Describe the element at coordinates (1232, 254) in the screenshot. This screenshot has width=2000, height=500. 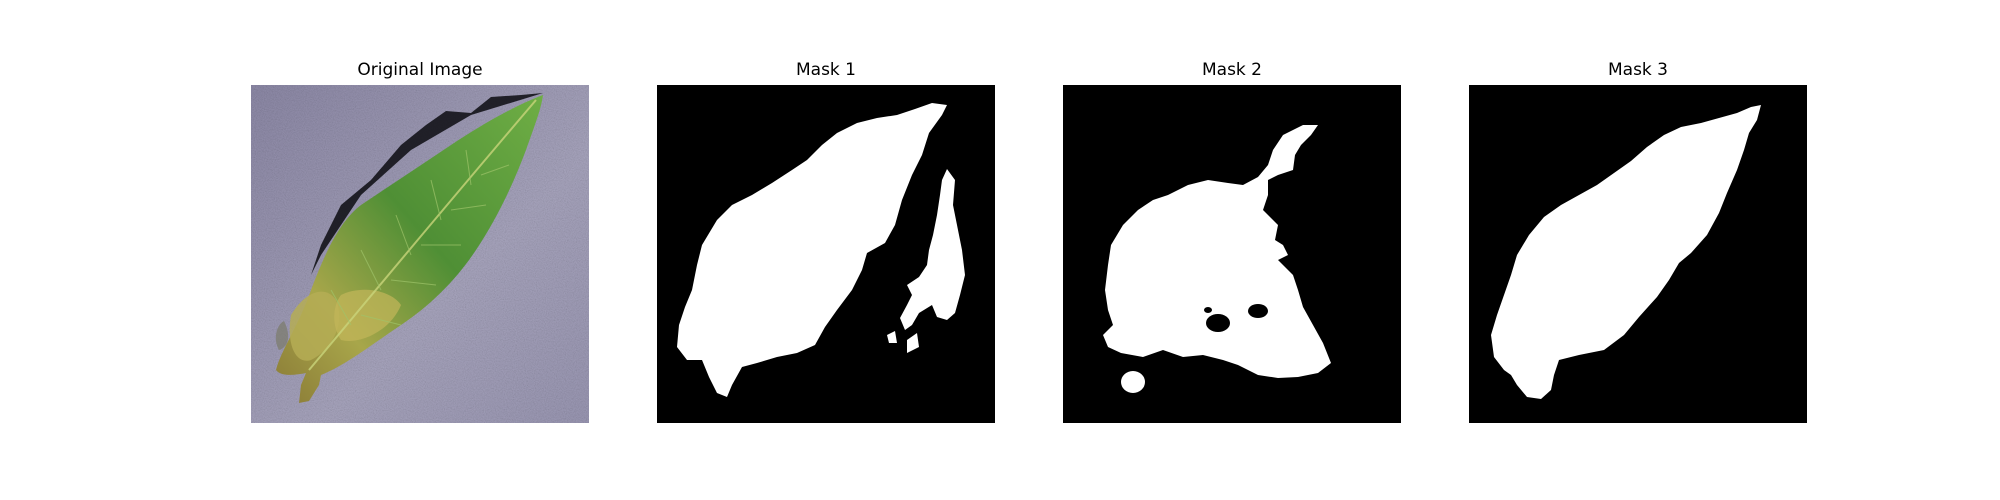
I see `mask-2-image` at that location.